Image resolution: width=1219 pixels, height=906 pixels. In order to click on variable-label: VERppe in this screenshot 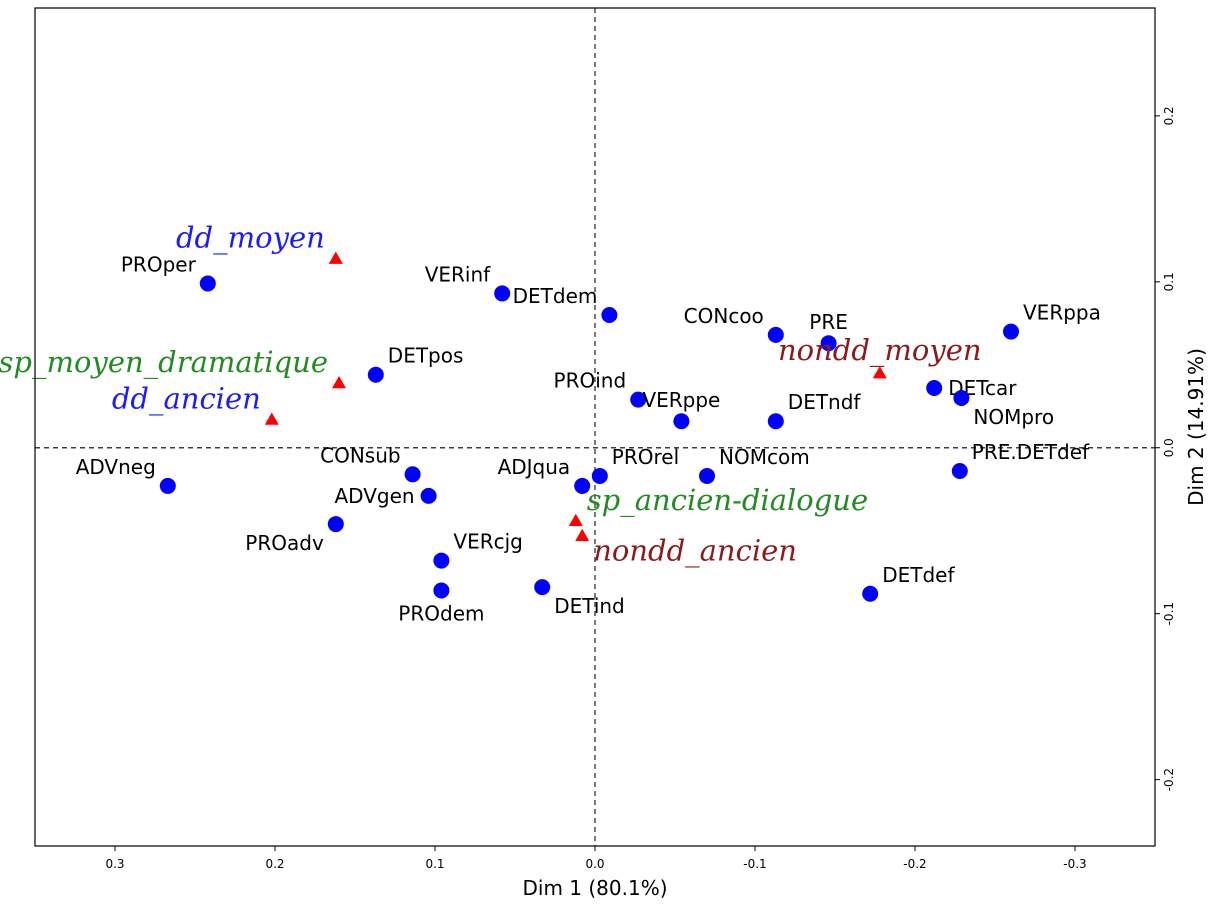, I will do `click(681, 400)`.